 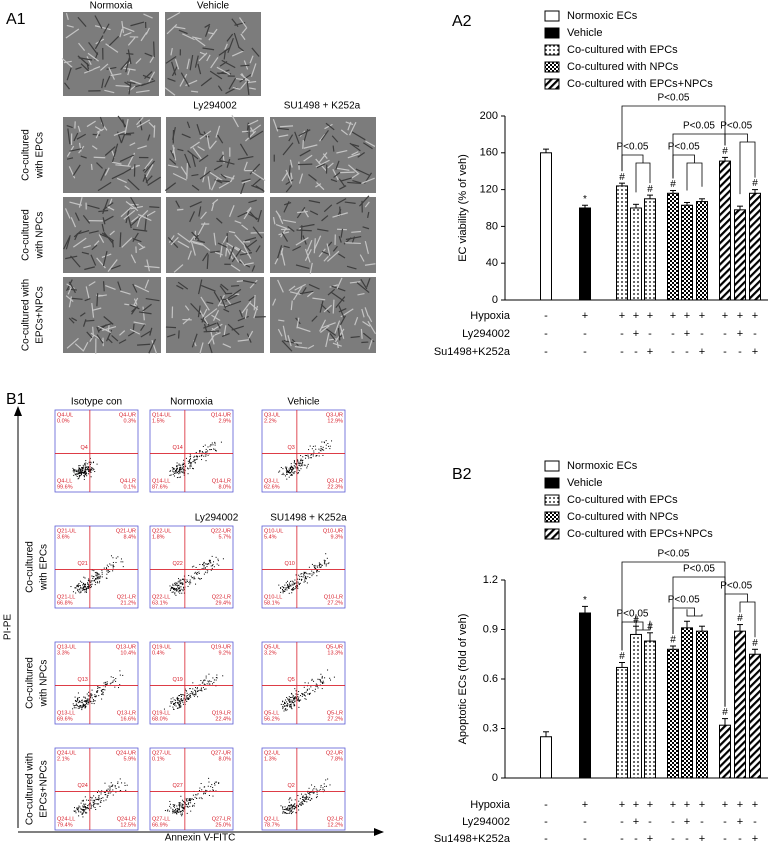 What do you see at coordinates (622, 722) in the screenshot?
I see `bar` at bounding box center [622, 722].